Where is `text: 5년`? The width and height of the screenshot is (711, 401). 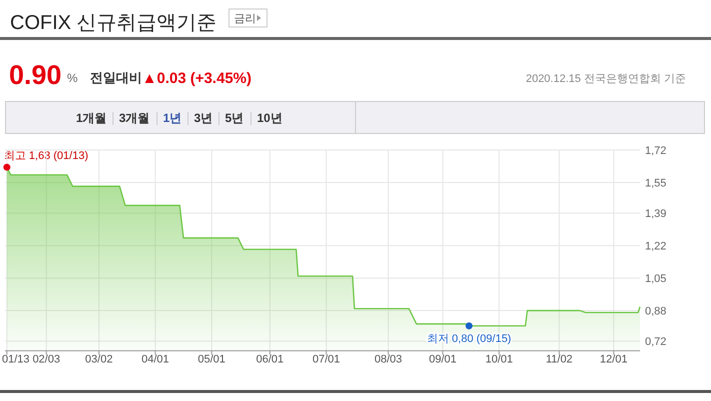
text: 5년 is located at coordinates (234, 118).